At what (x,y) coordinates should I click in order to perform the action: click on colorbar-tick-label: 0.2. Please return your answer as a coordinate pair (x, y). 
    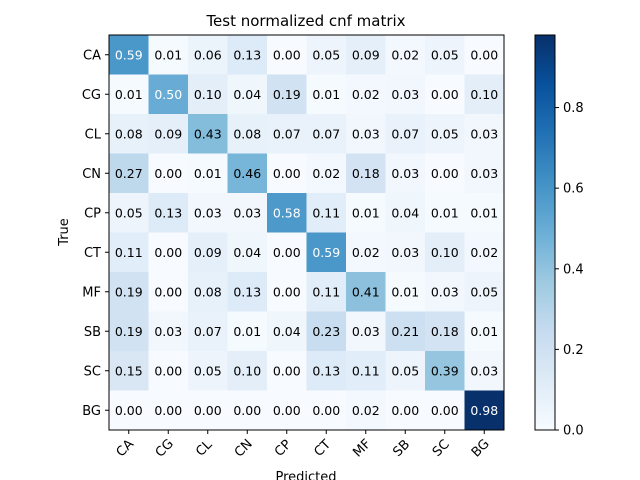
    Looking at the image, I should click on (573, 350).